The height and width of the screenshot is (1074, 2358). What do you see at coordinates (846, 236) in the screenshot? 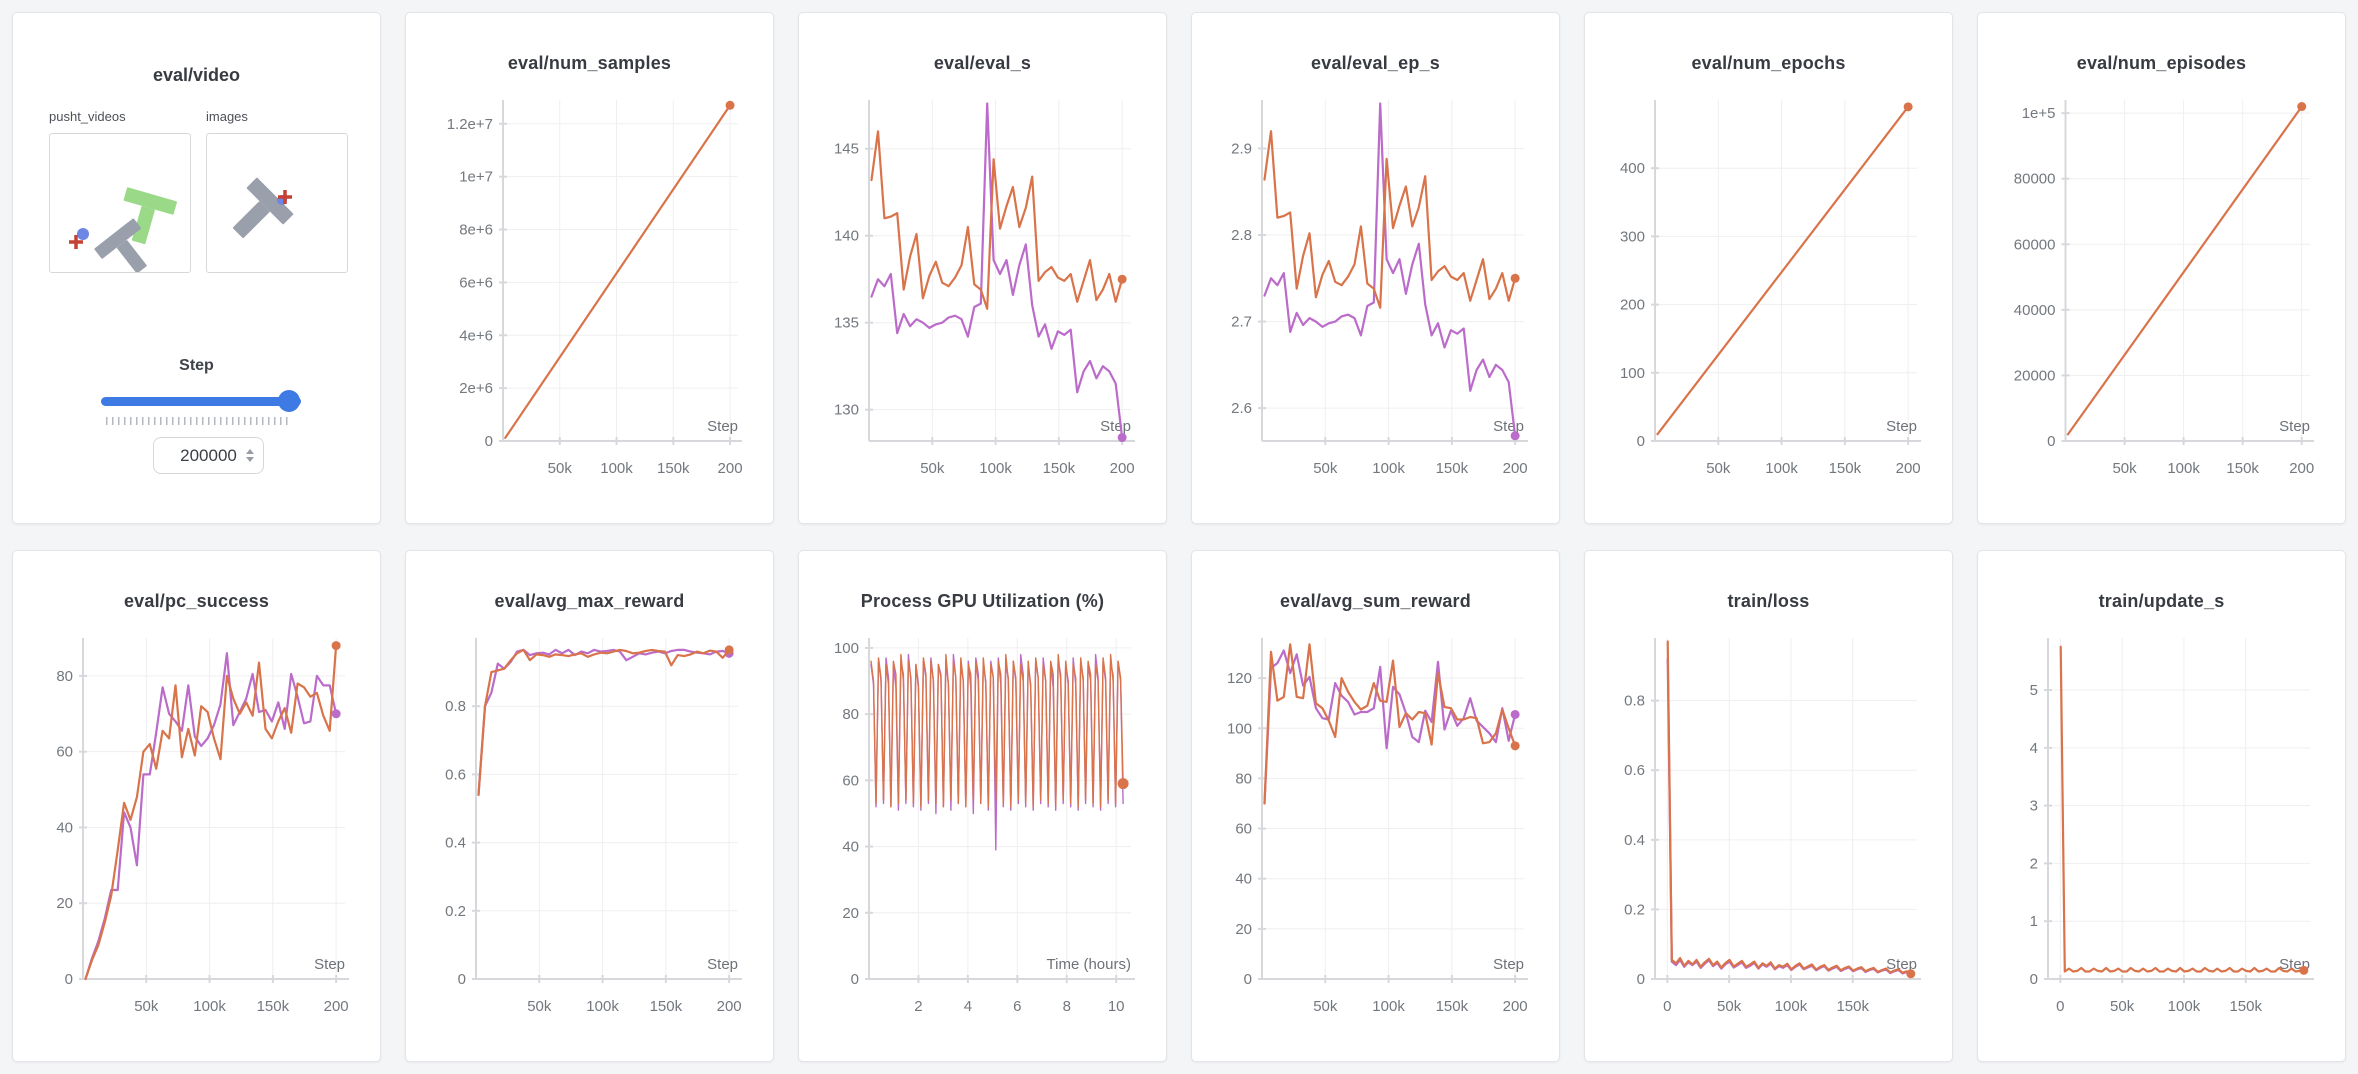
I see `y-tick-label: 140` at bounding box center [846, 236].